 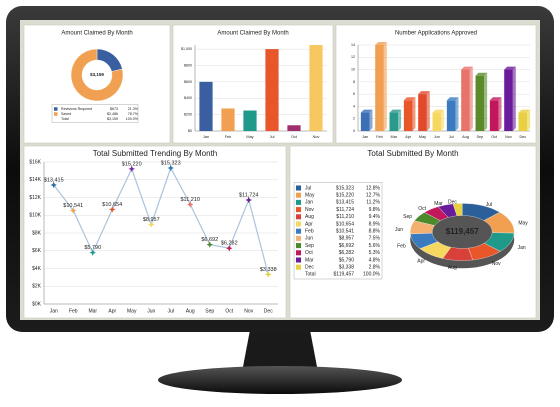 I want to click on legend-name: Sep, so click(x=309, y=246).